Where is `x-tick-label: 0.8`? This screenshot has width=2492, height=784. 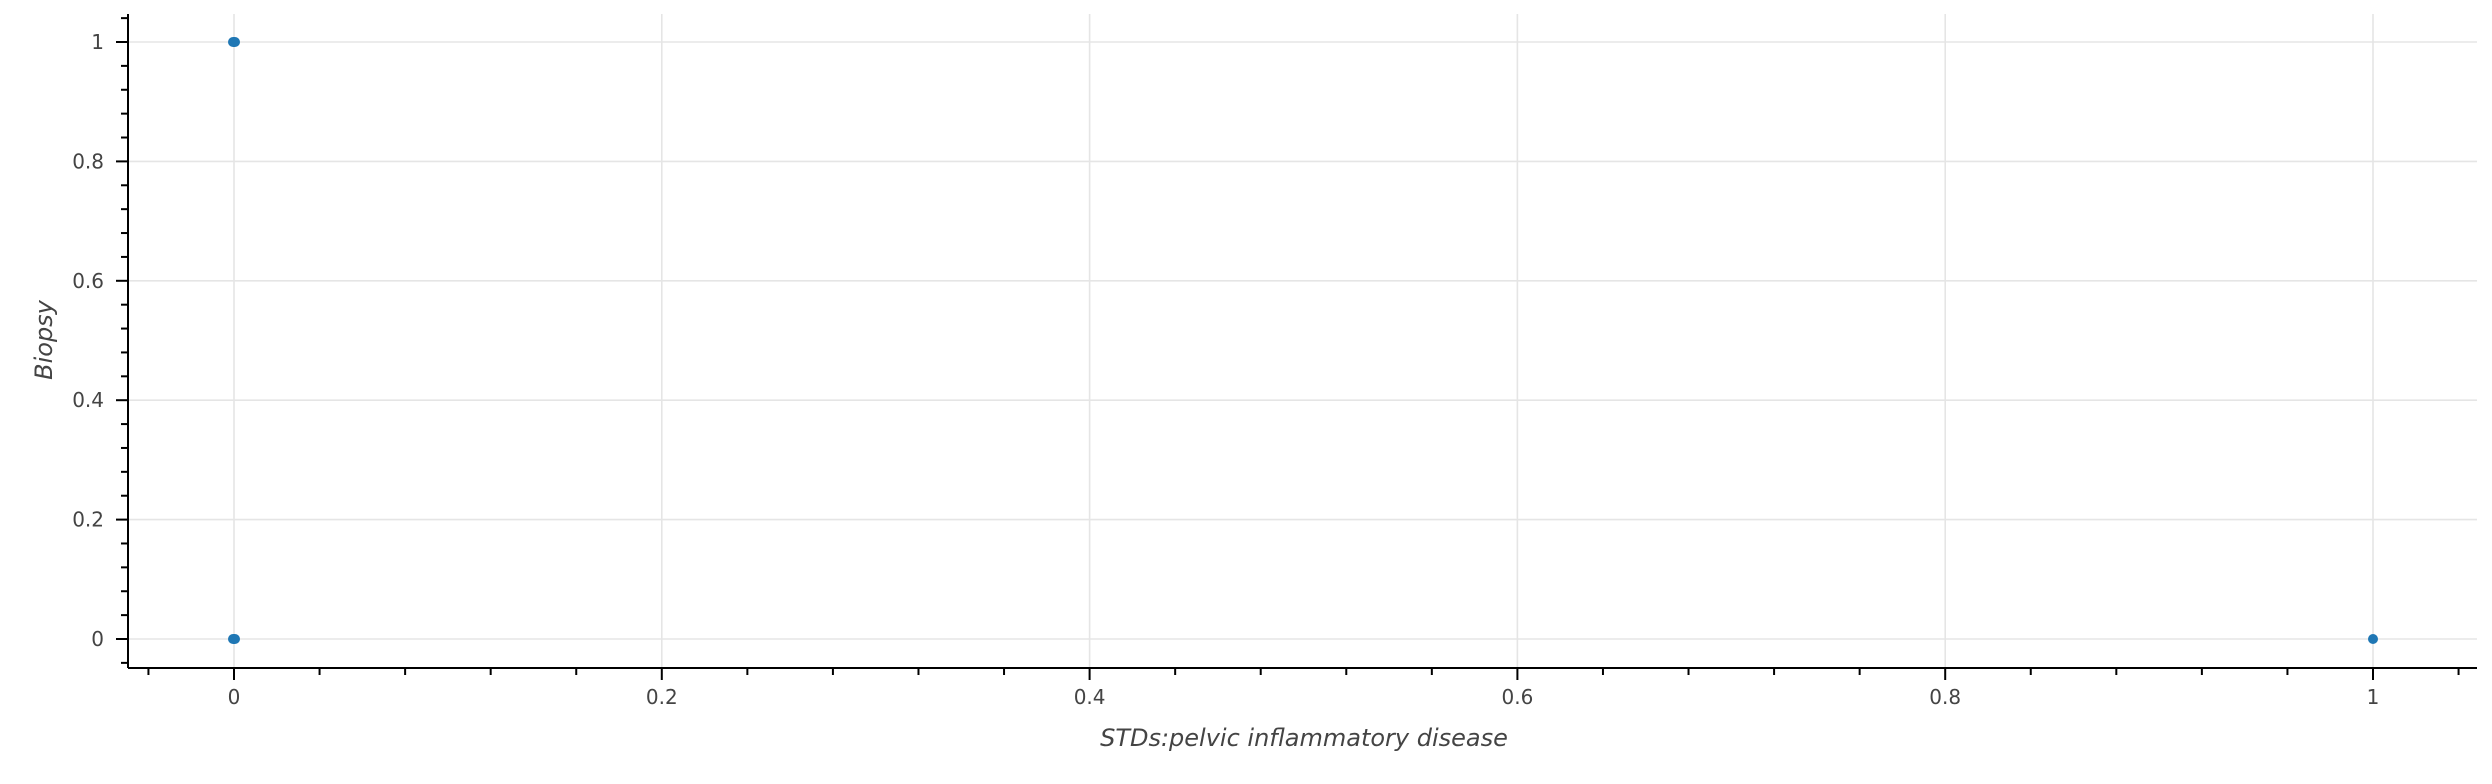
x-tick-label: 0.8 is located at coordinates (1945, 697).